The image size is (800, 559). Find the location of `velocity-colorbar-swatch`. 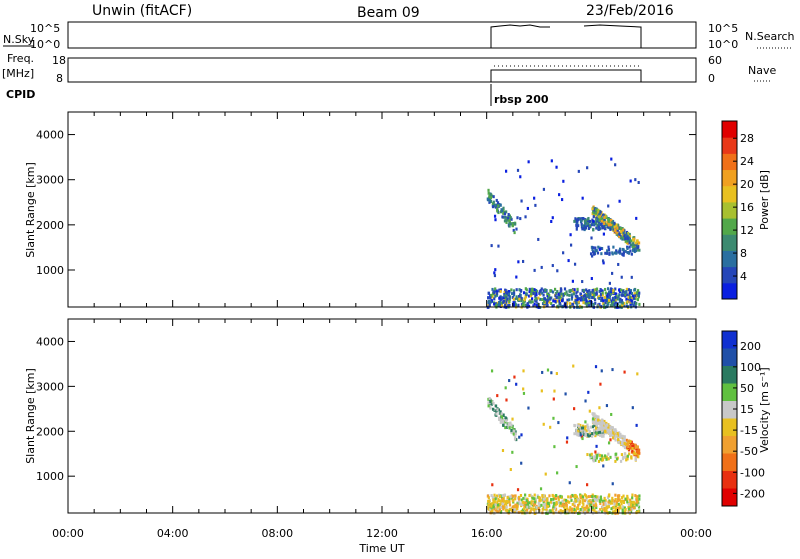

velocity-colorbar-swatch is located at coordinates (729, 392).